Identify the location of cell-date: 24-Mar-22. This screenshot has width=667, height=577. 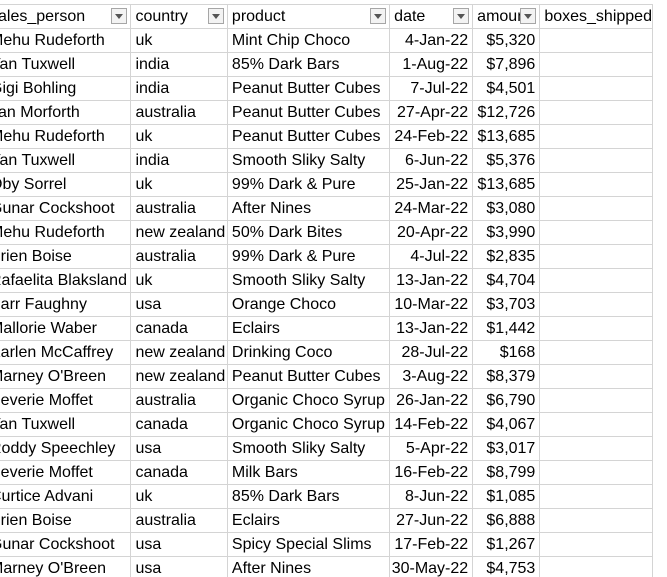
(431, 208).